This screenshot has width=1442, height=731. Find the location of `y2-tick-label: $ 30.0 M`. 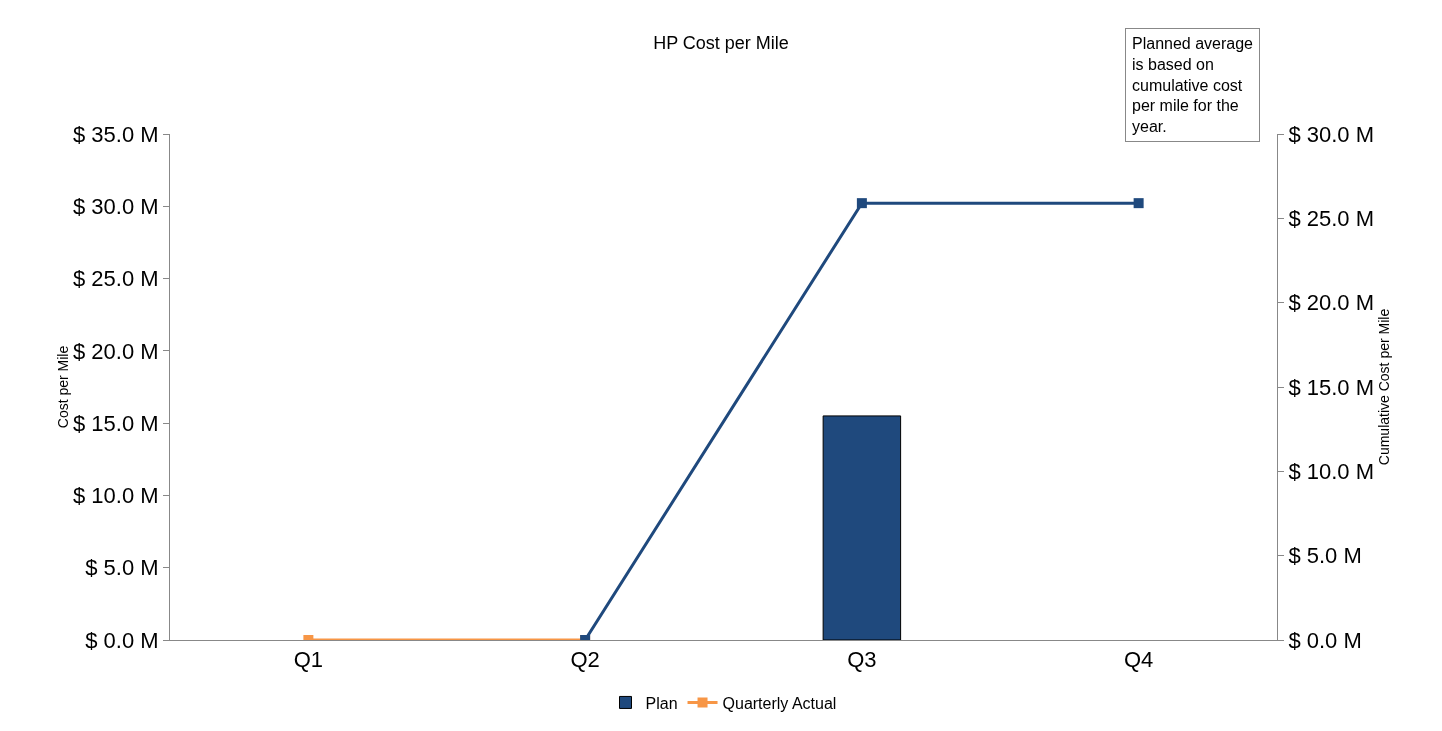

y2-tick-label: $ 30.0 M is located at coordinates (1331, 134).